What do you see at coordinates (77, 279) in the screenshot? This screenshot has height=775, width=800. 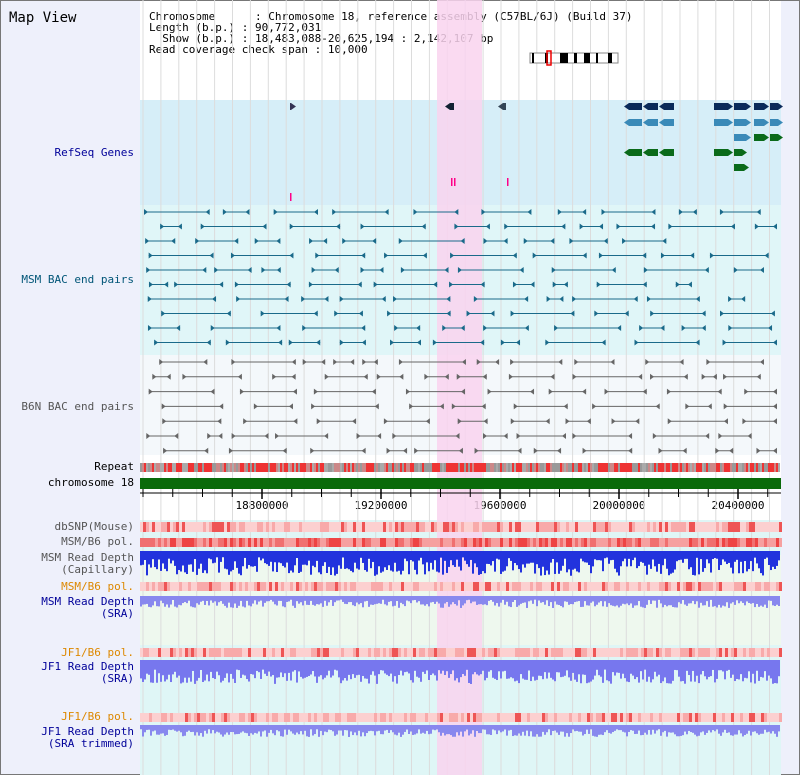 I see `track-label-msm-bac: MSM BAC end pairs` at bounding box center [77, 279].